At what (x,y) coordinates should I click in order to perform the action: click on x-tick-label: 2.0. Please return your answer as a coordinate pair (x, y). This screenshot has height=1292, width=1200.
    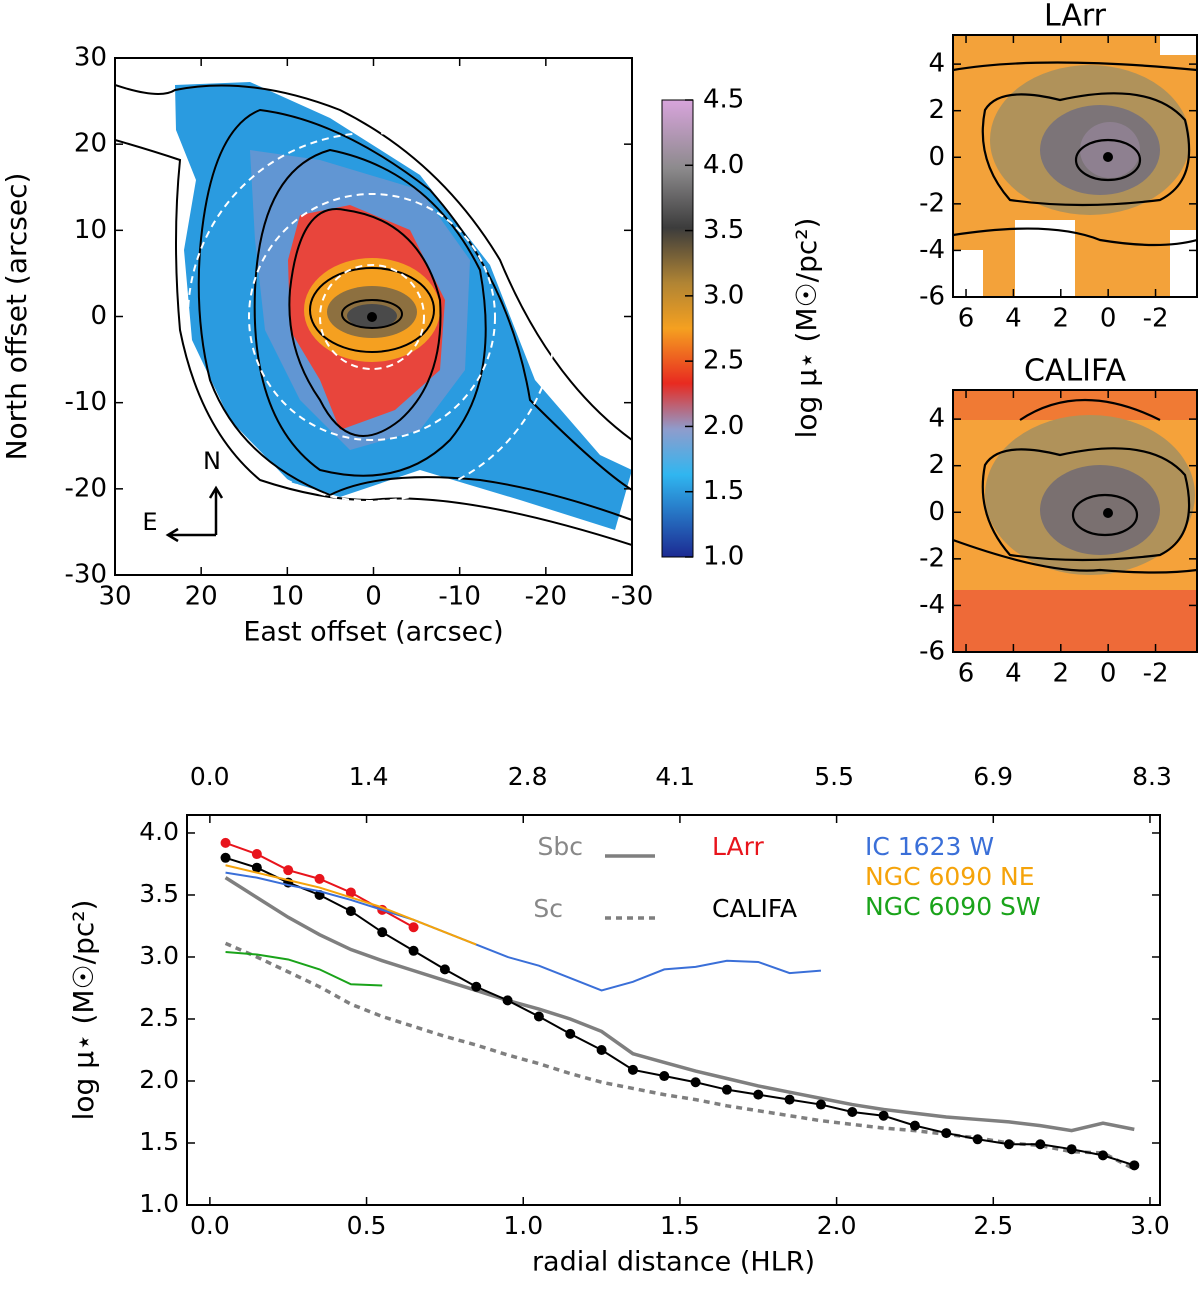
    Looking at the image, I should click on (837, 1225).